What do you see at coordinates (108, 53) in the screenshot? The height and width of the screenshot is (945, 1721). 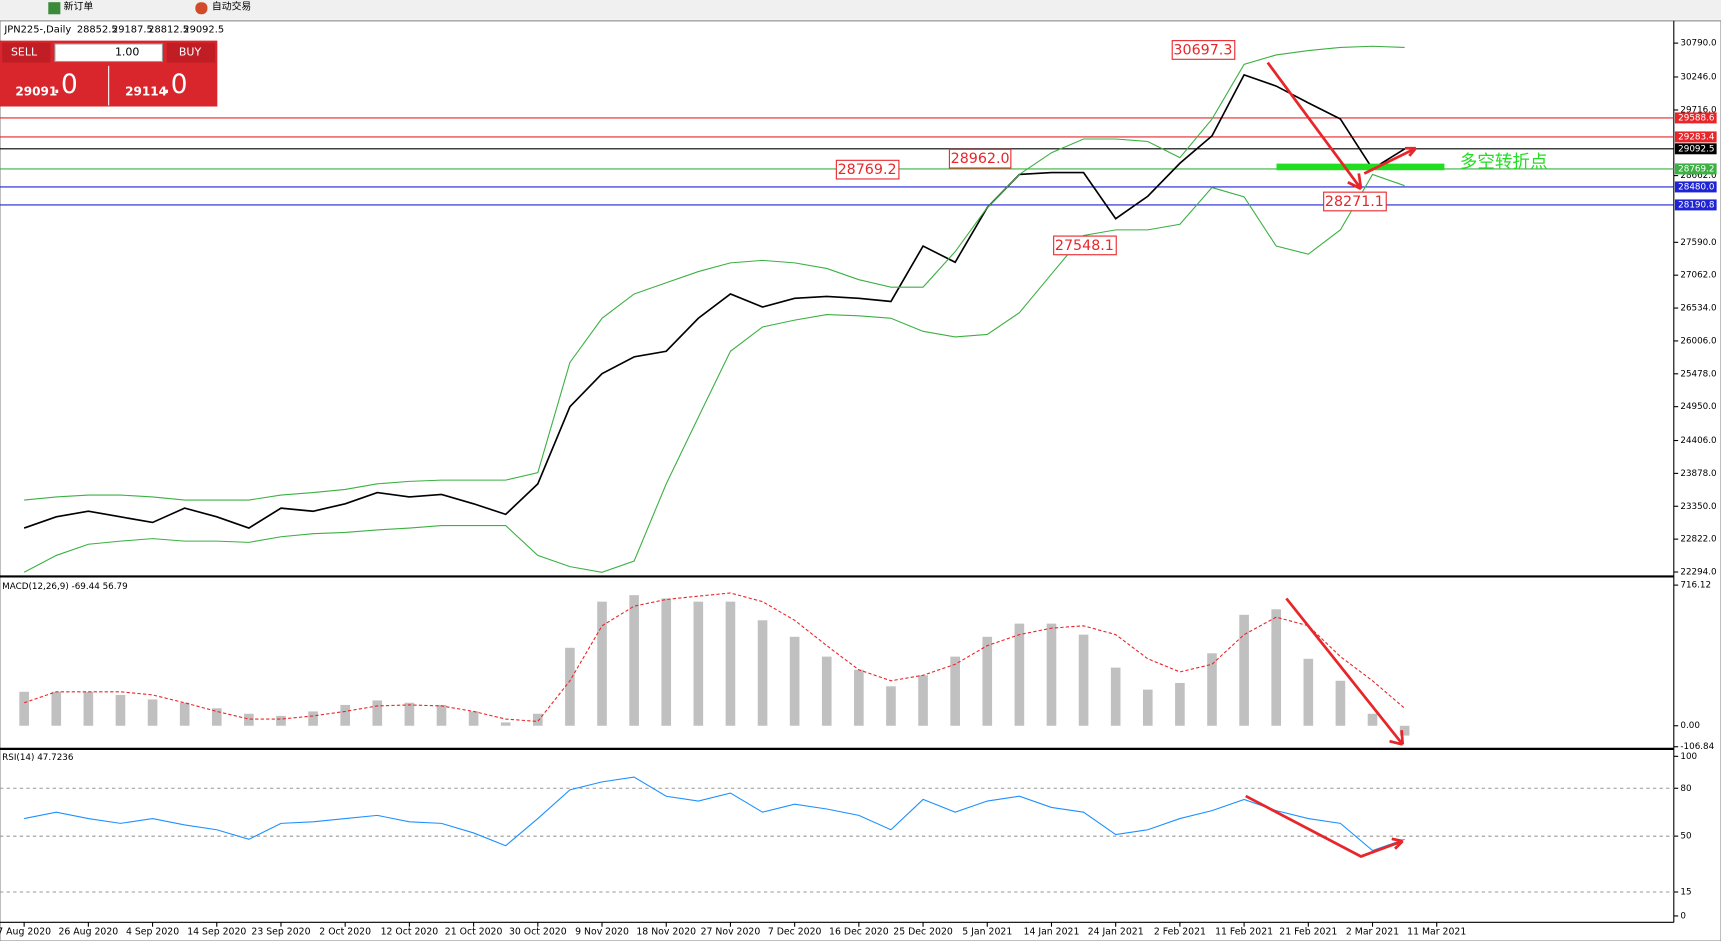 I see `lot-field` at bounding box center [108, 53].